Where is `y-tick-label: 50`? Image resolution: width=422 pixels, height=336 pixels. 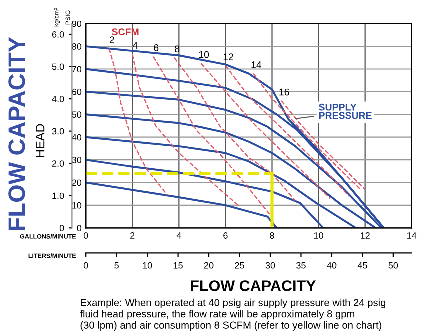
y-tick-label: 50 is located at coordinates (77, 115).